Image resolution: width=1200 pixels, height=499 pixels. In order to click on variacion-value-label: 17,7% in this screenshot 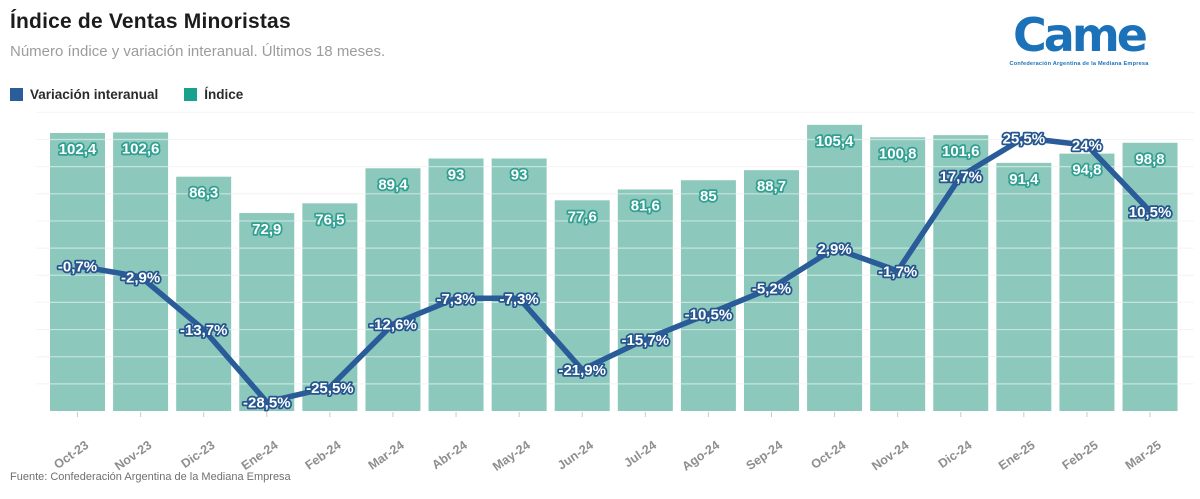, I will do `click(960, 177)`.